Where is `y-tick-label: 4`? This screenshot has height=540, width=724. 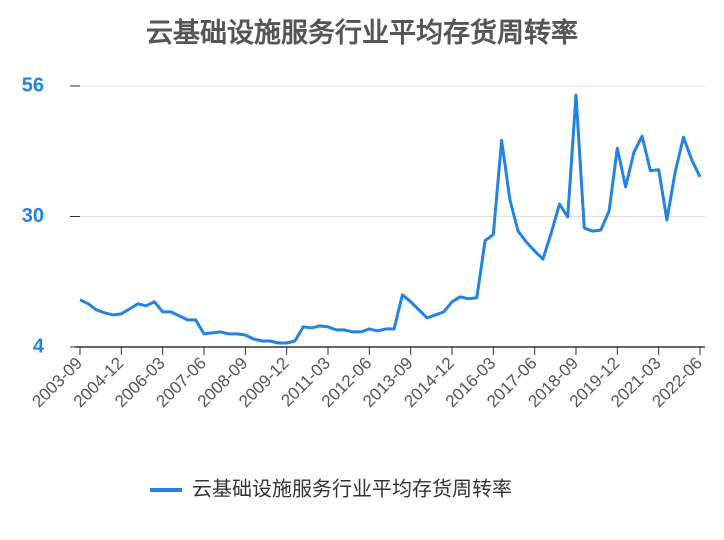 y-tick-label: 4 is located at coordinates (39, 346).